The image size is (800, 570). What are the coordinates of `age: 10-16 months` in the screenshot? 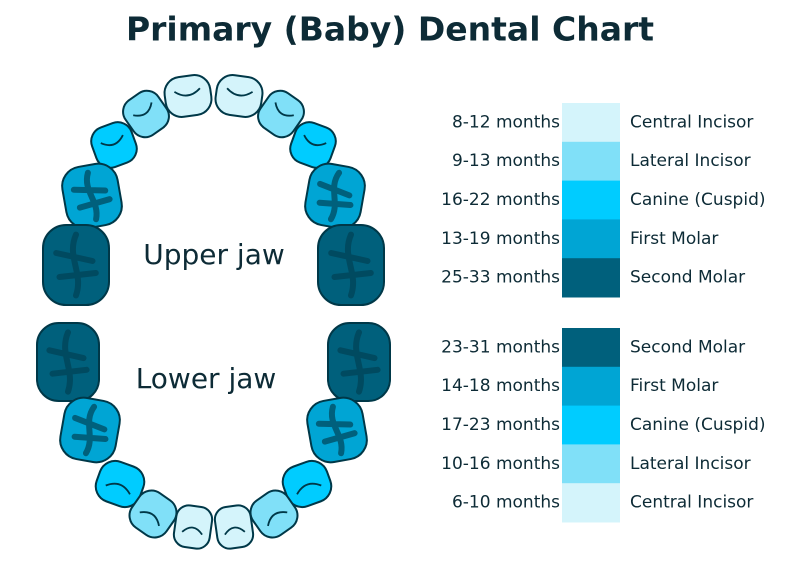 It's located at (500, 464).